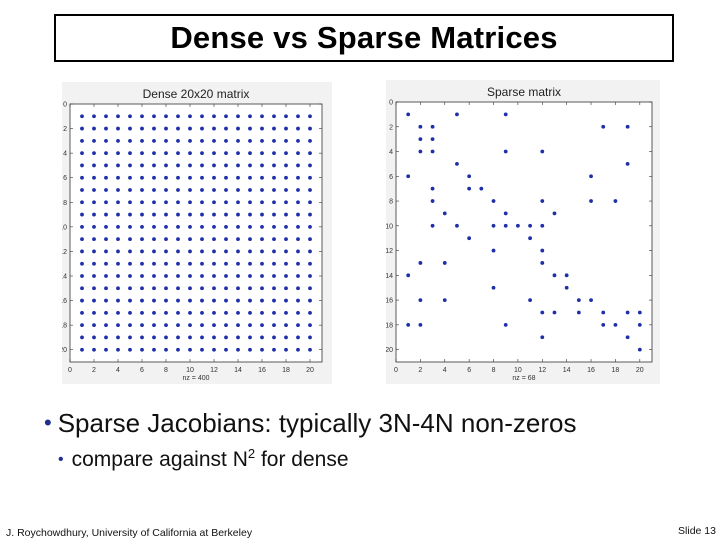  Describe the element at coordinates (364, 38) in the screenshot. I see `slide-title-box: Dense vs Sparse Matrices` at that location.